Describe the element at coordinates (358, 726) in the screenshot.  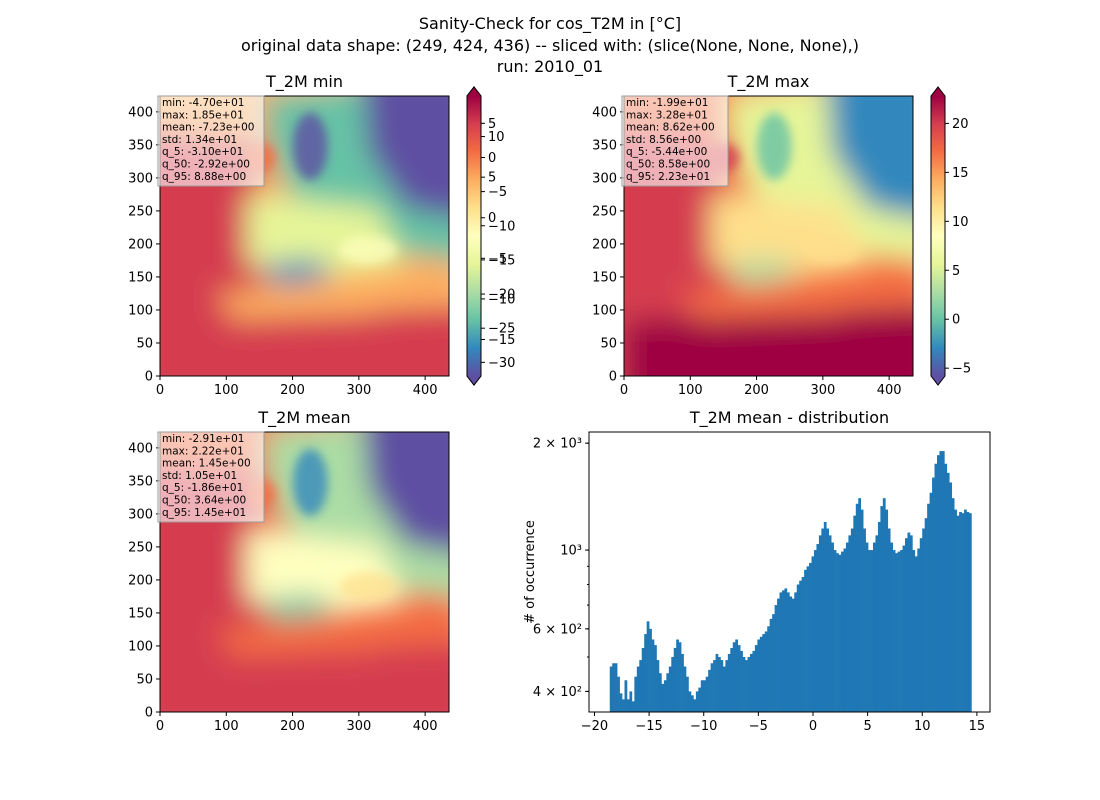
I see `x-tick-label: 300` at that location.